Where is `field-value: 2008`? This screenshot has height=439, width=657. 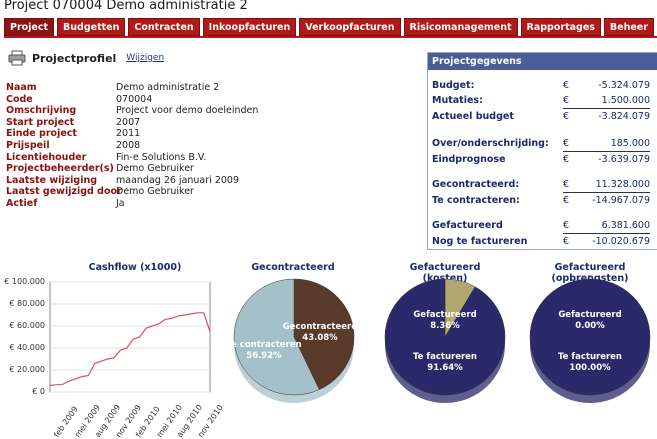 field-value: 2008 is located at coordinates (128, 145).